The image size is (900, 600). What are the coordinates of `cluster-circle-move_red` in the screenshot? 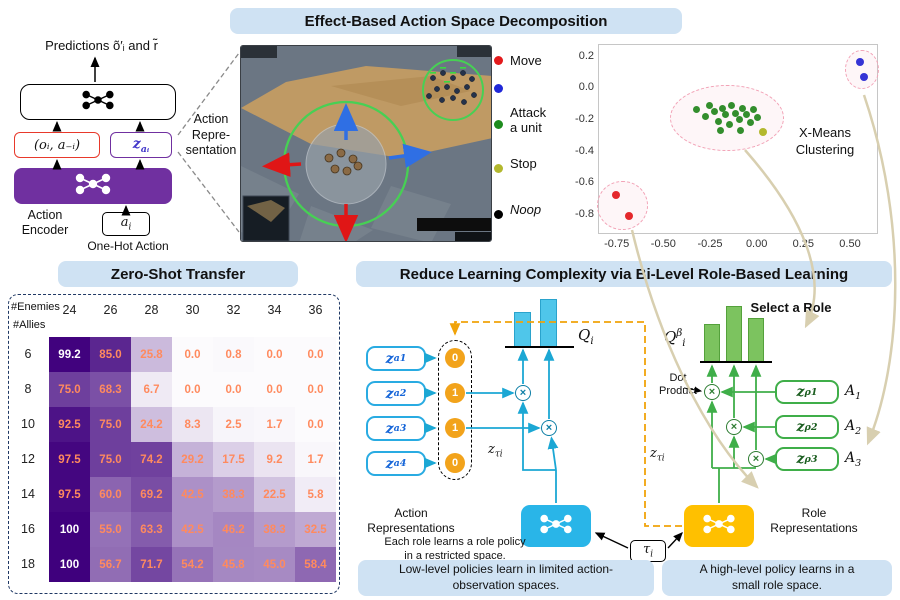 It's located at (622, 206).